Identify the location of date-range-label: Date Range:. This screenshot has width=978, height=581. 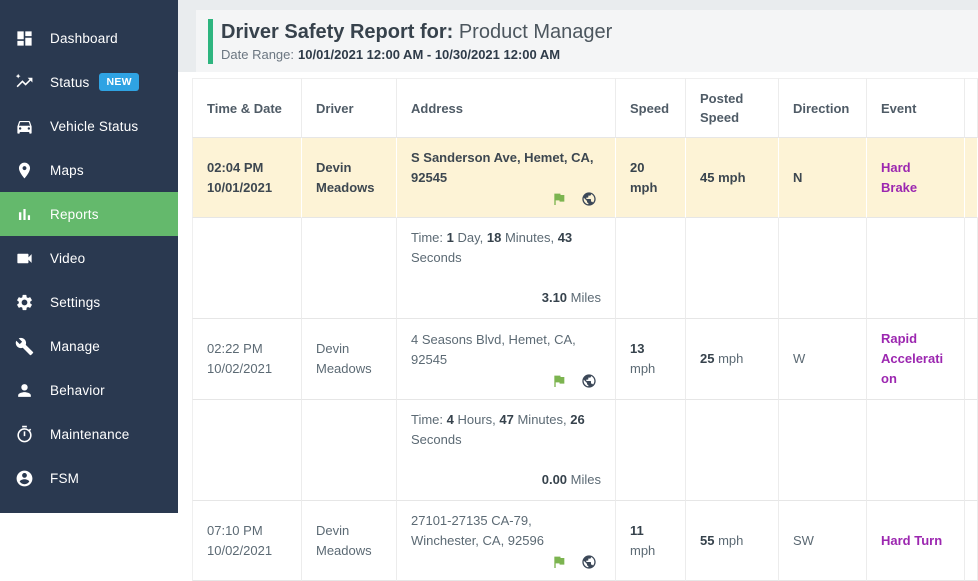
(257, 54).